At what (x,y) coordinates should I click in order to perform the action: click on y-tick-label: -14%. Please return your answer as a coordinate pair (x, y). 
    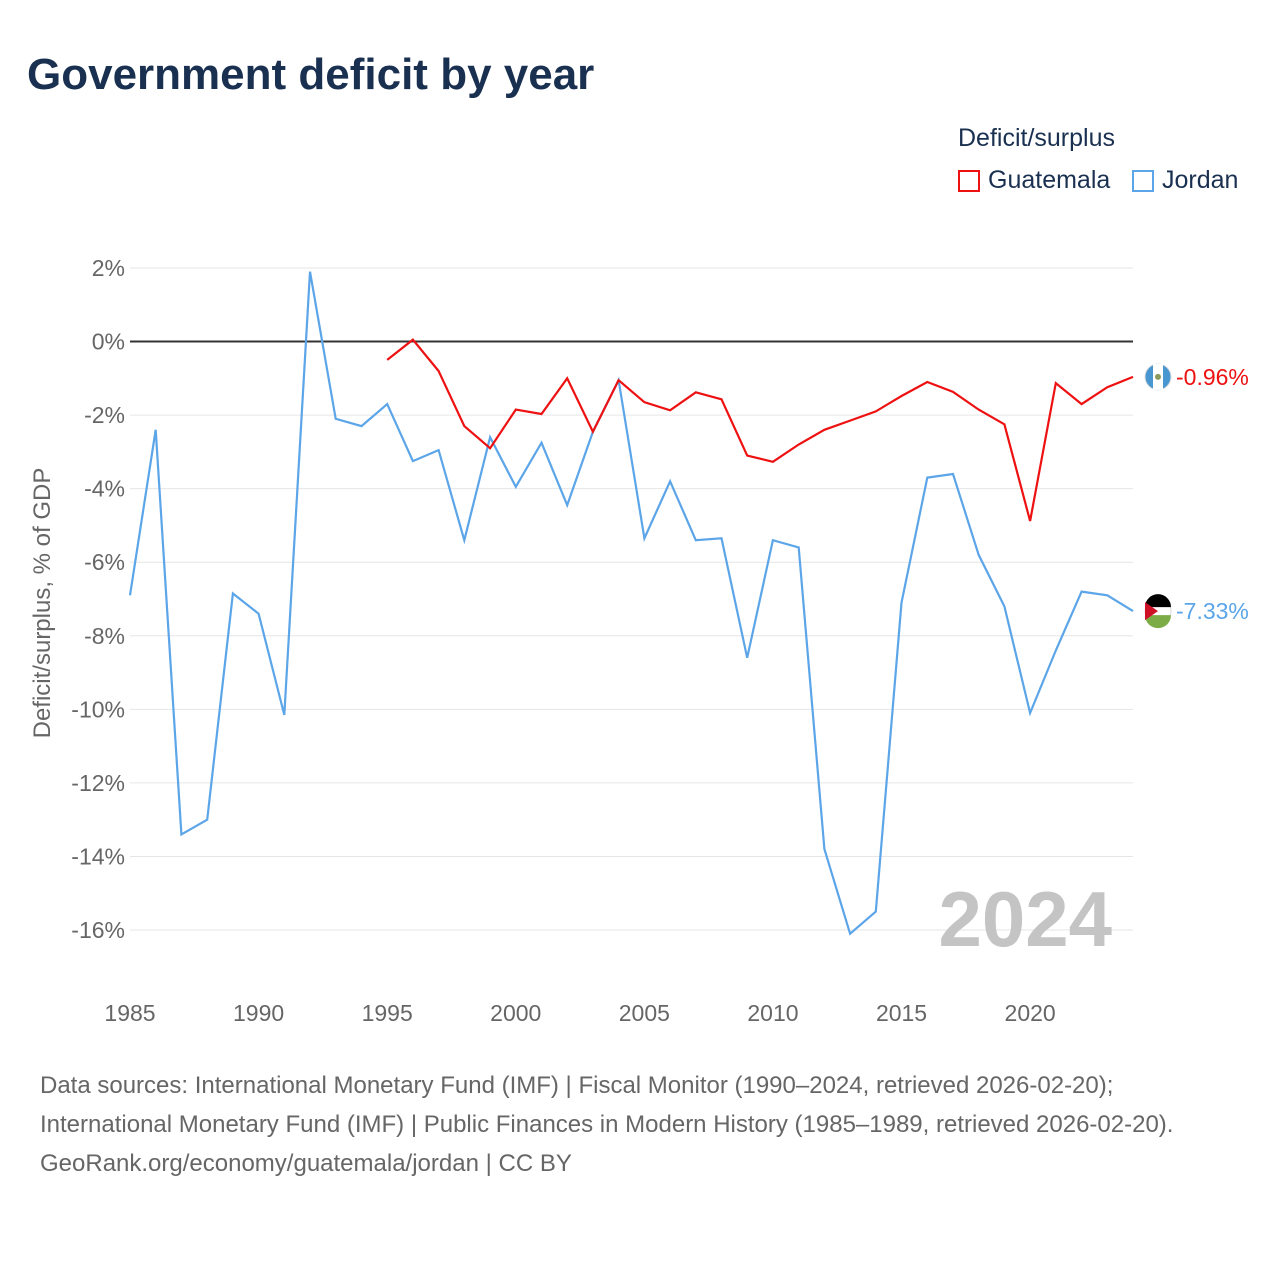
    Looking at the image, I should click on (98, 856).